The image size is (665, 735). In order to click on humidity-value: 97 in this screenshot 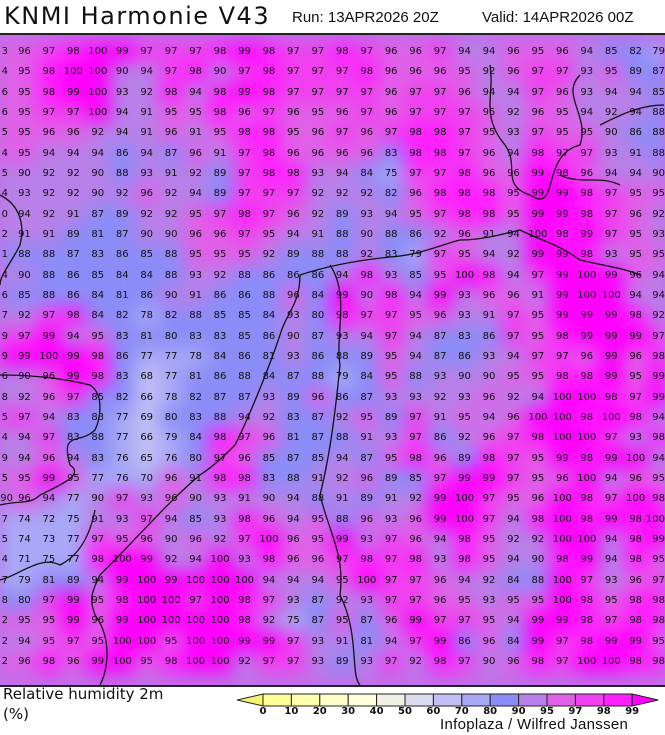, I will do `click(658, 336)`.